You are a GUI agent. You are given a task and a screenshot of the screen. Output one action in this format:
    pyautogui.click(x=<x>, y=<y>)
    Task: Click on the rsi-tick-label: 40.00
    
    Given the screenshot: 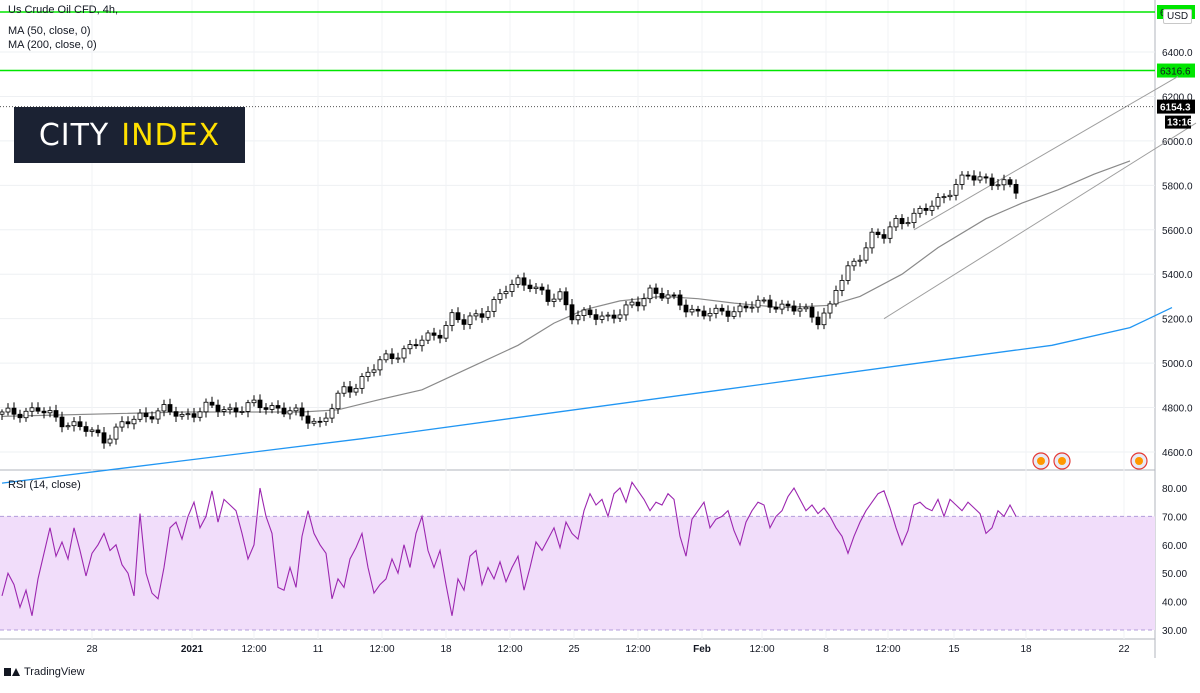 What is the action you would take?
    pyautogui.click(x=1174, y=603)
    